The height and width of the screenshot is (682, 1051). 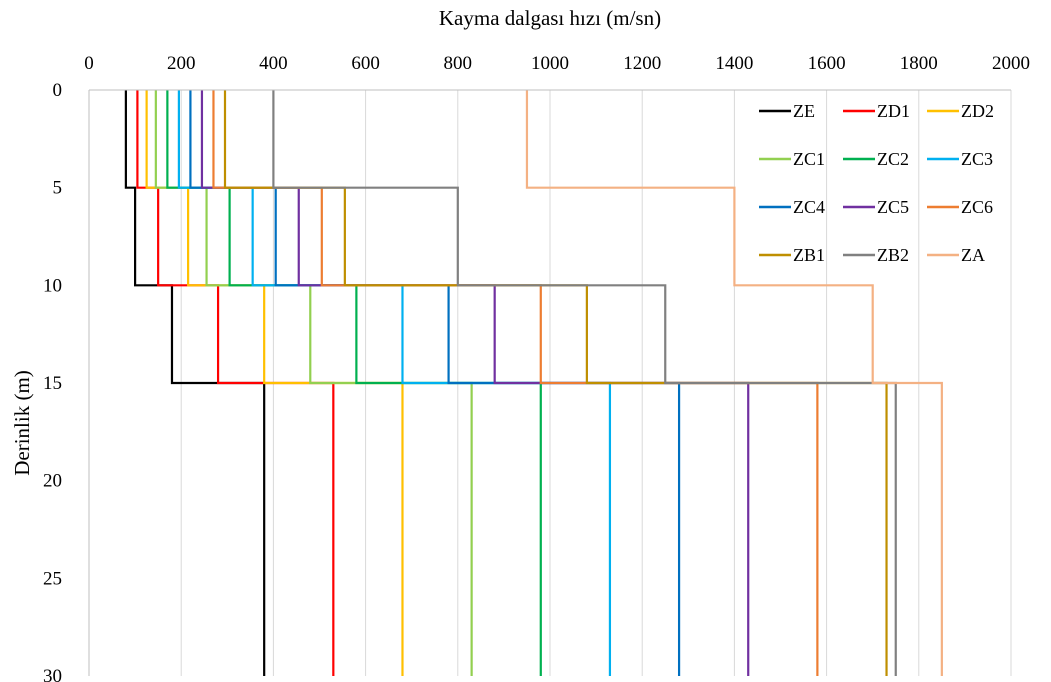 What do you see at coordinates (52, 383) in the screenshot?
I see `y-tick-label: 15` at bounding box center [52, 383].